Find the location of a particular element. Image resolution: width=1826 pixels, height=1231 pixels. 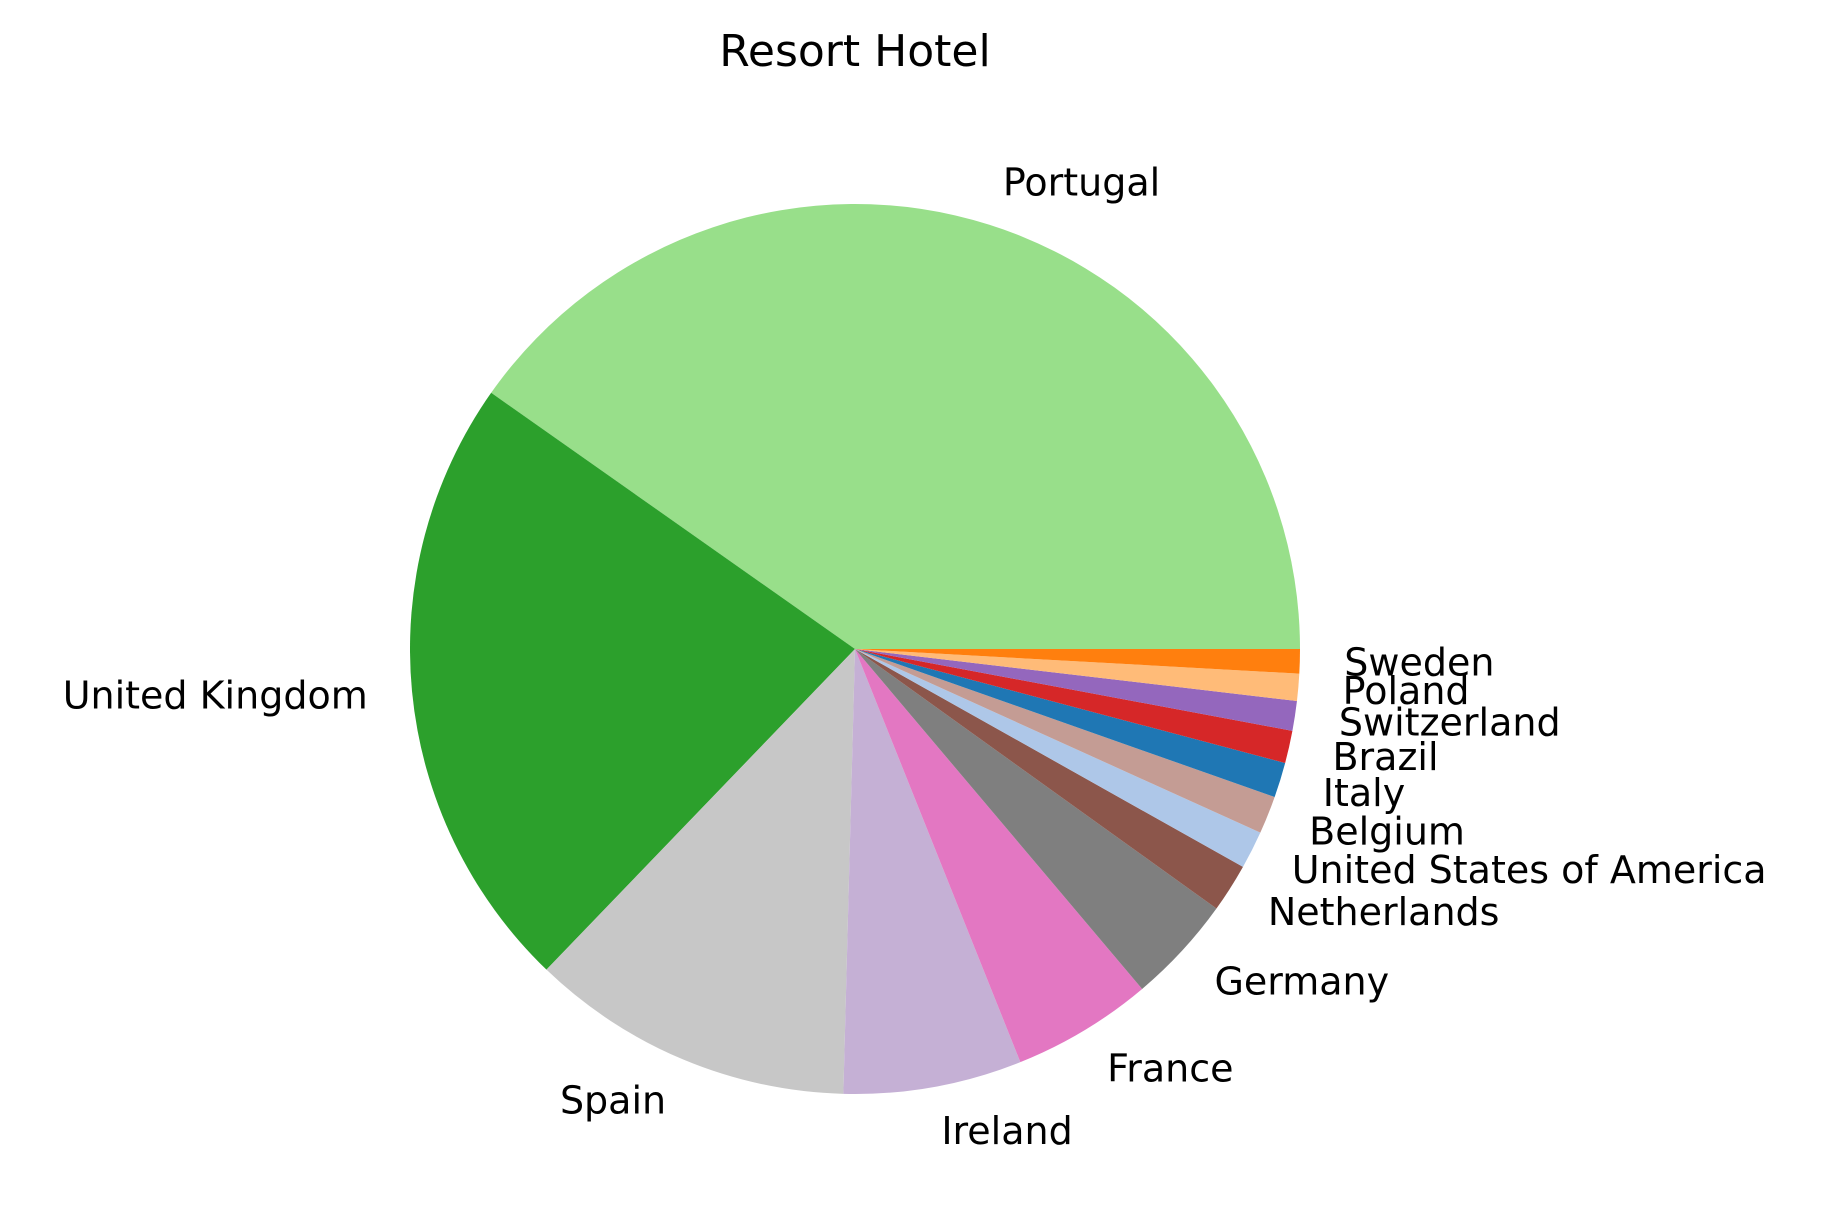

pie-slice-switzerland is located at coordinates (1076, 690).